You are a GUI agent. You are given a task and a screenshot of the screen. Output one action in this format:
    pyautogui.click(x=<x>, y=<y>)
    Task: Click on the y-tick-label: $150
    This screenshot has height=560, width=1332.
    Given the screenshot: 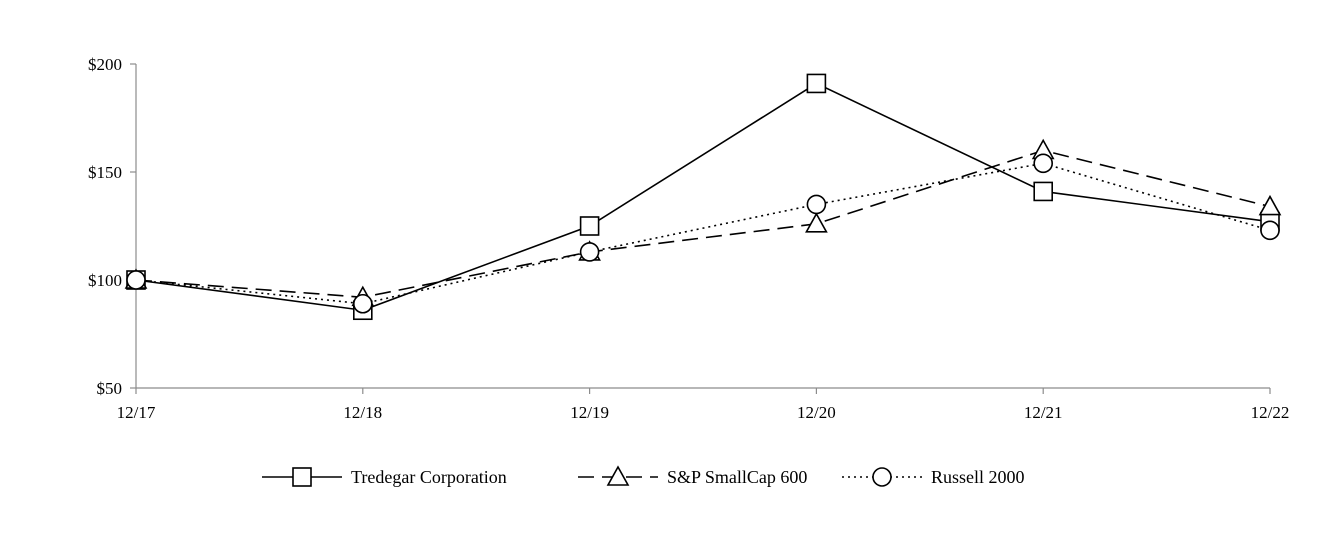 What is the action you would take?
    pyautogui.click(x=105, y=172)
    